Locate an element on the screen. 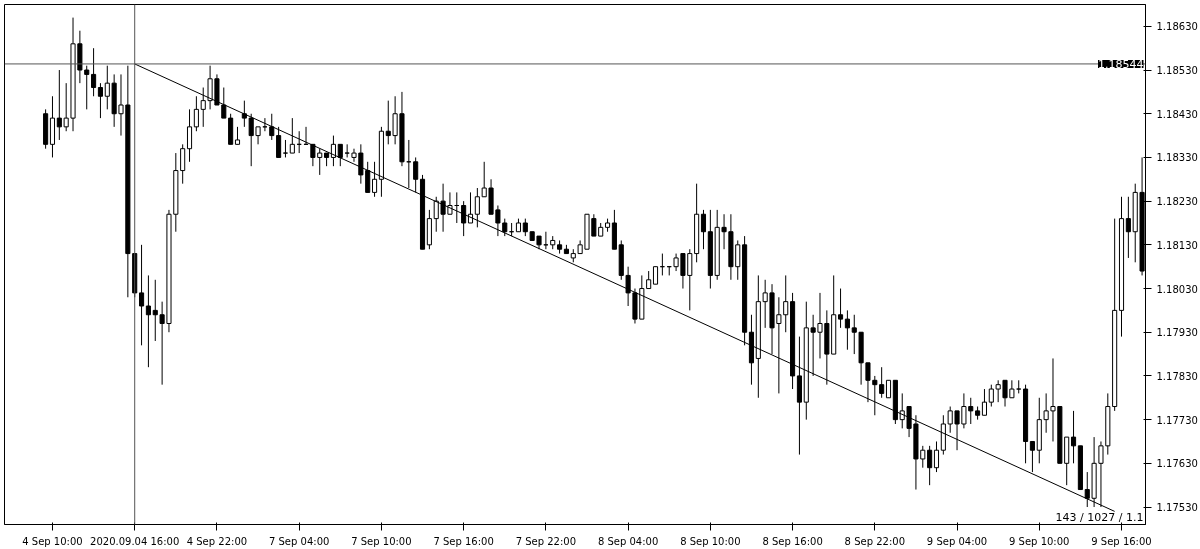  y-tick-label: 1.17830 is located at coordinates (1177, 376).